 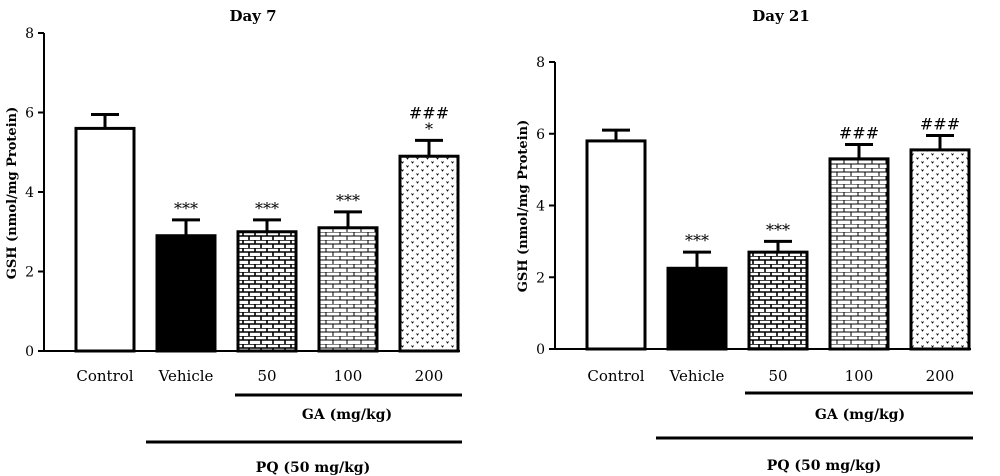 I want to click on chart-title: Day 7, so click(x=252, y=16).